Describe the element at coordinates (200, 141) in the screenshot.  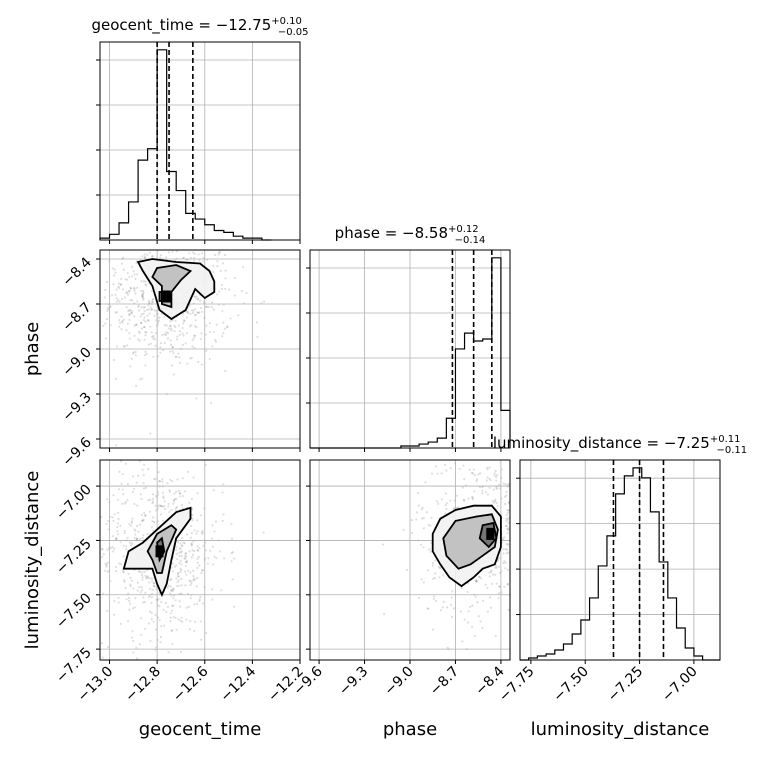
I see `hist-panel-geocent_time` at that location.